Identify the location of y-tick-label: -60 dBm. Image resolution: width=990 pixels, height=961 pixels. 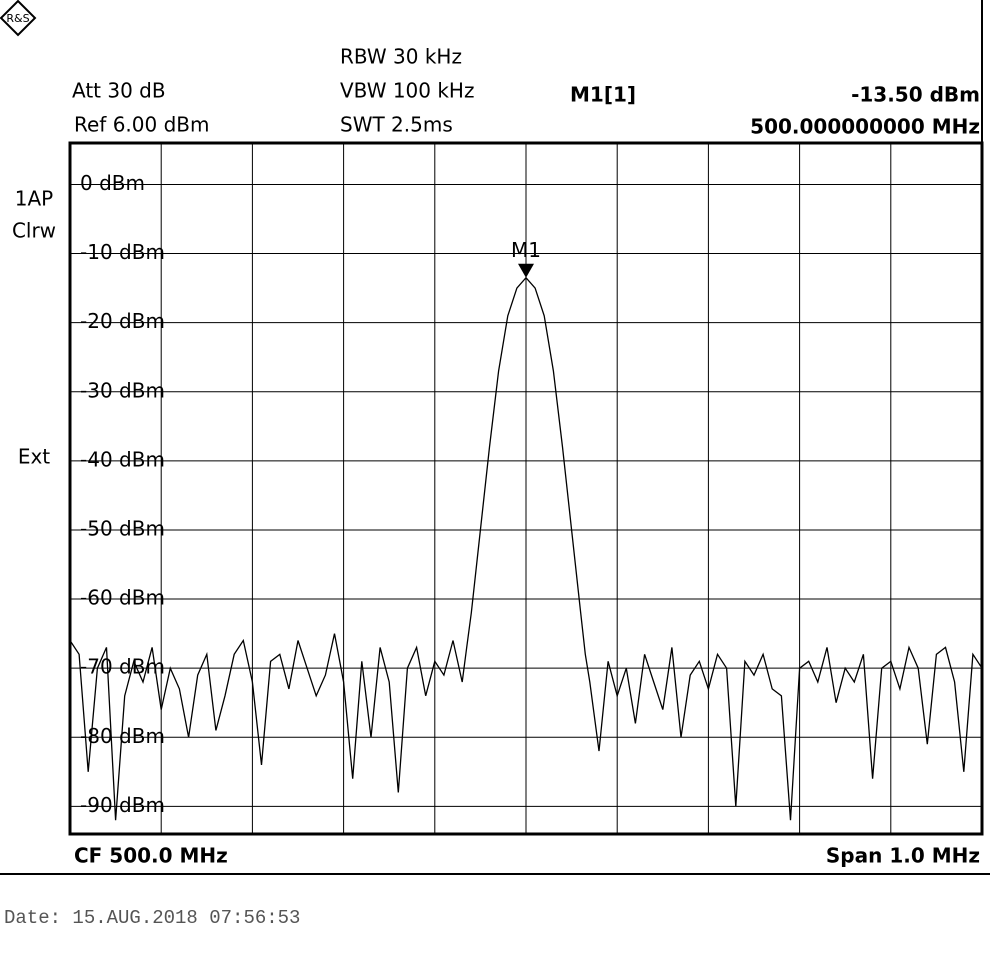
(122, 598).